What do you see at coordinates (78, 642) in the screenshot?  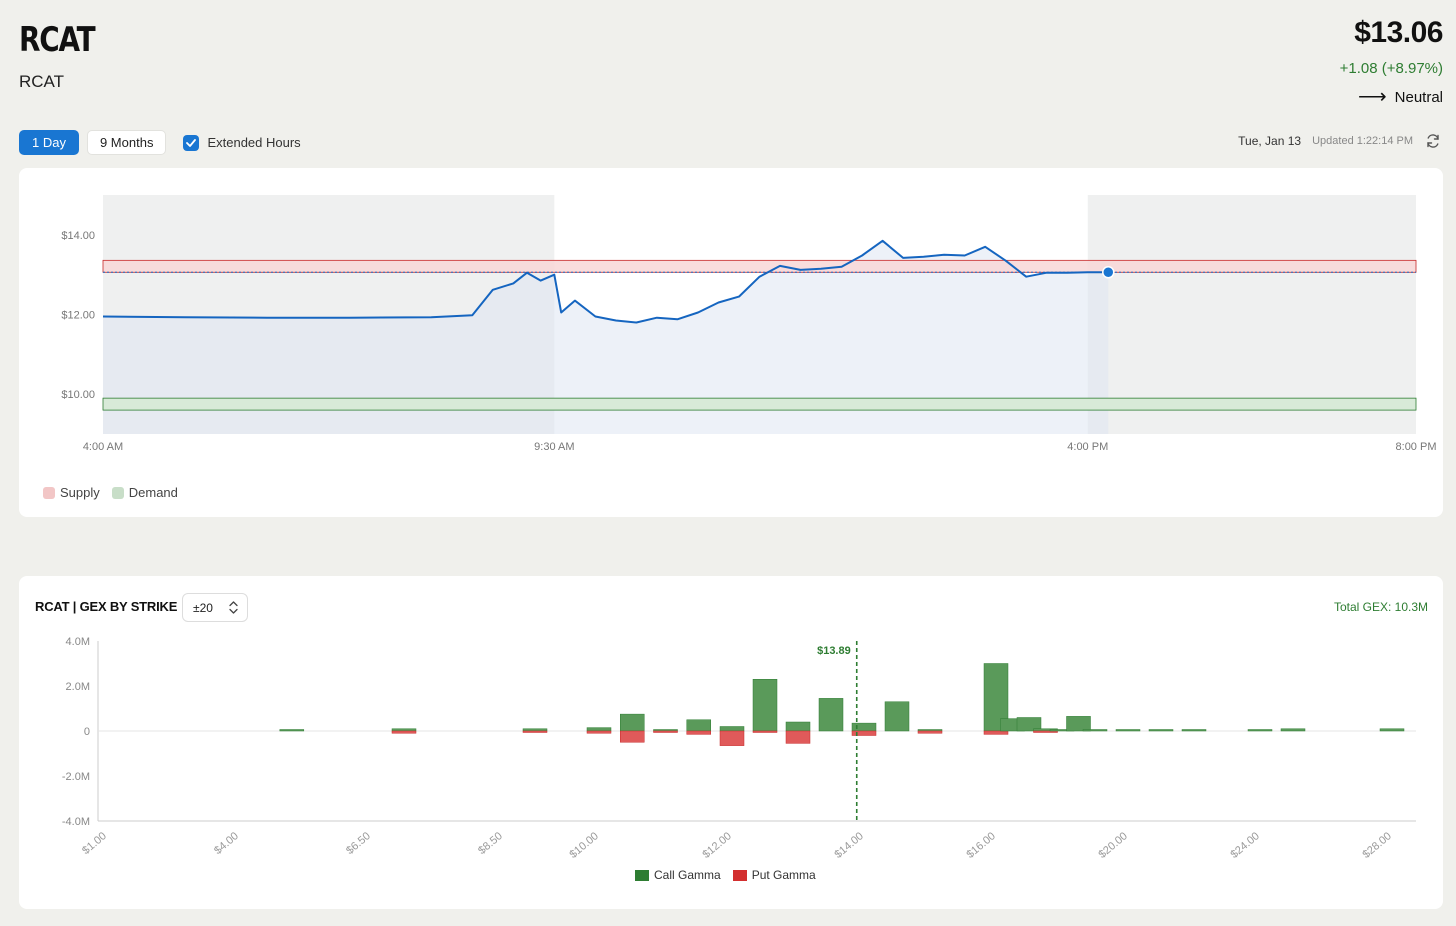 I see `y-tick-label: 4.0M` at bounding box center [78, 642].